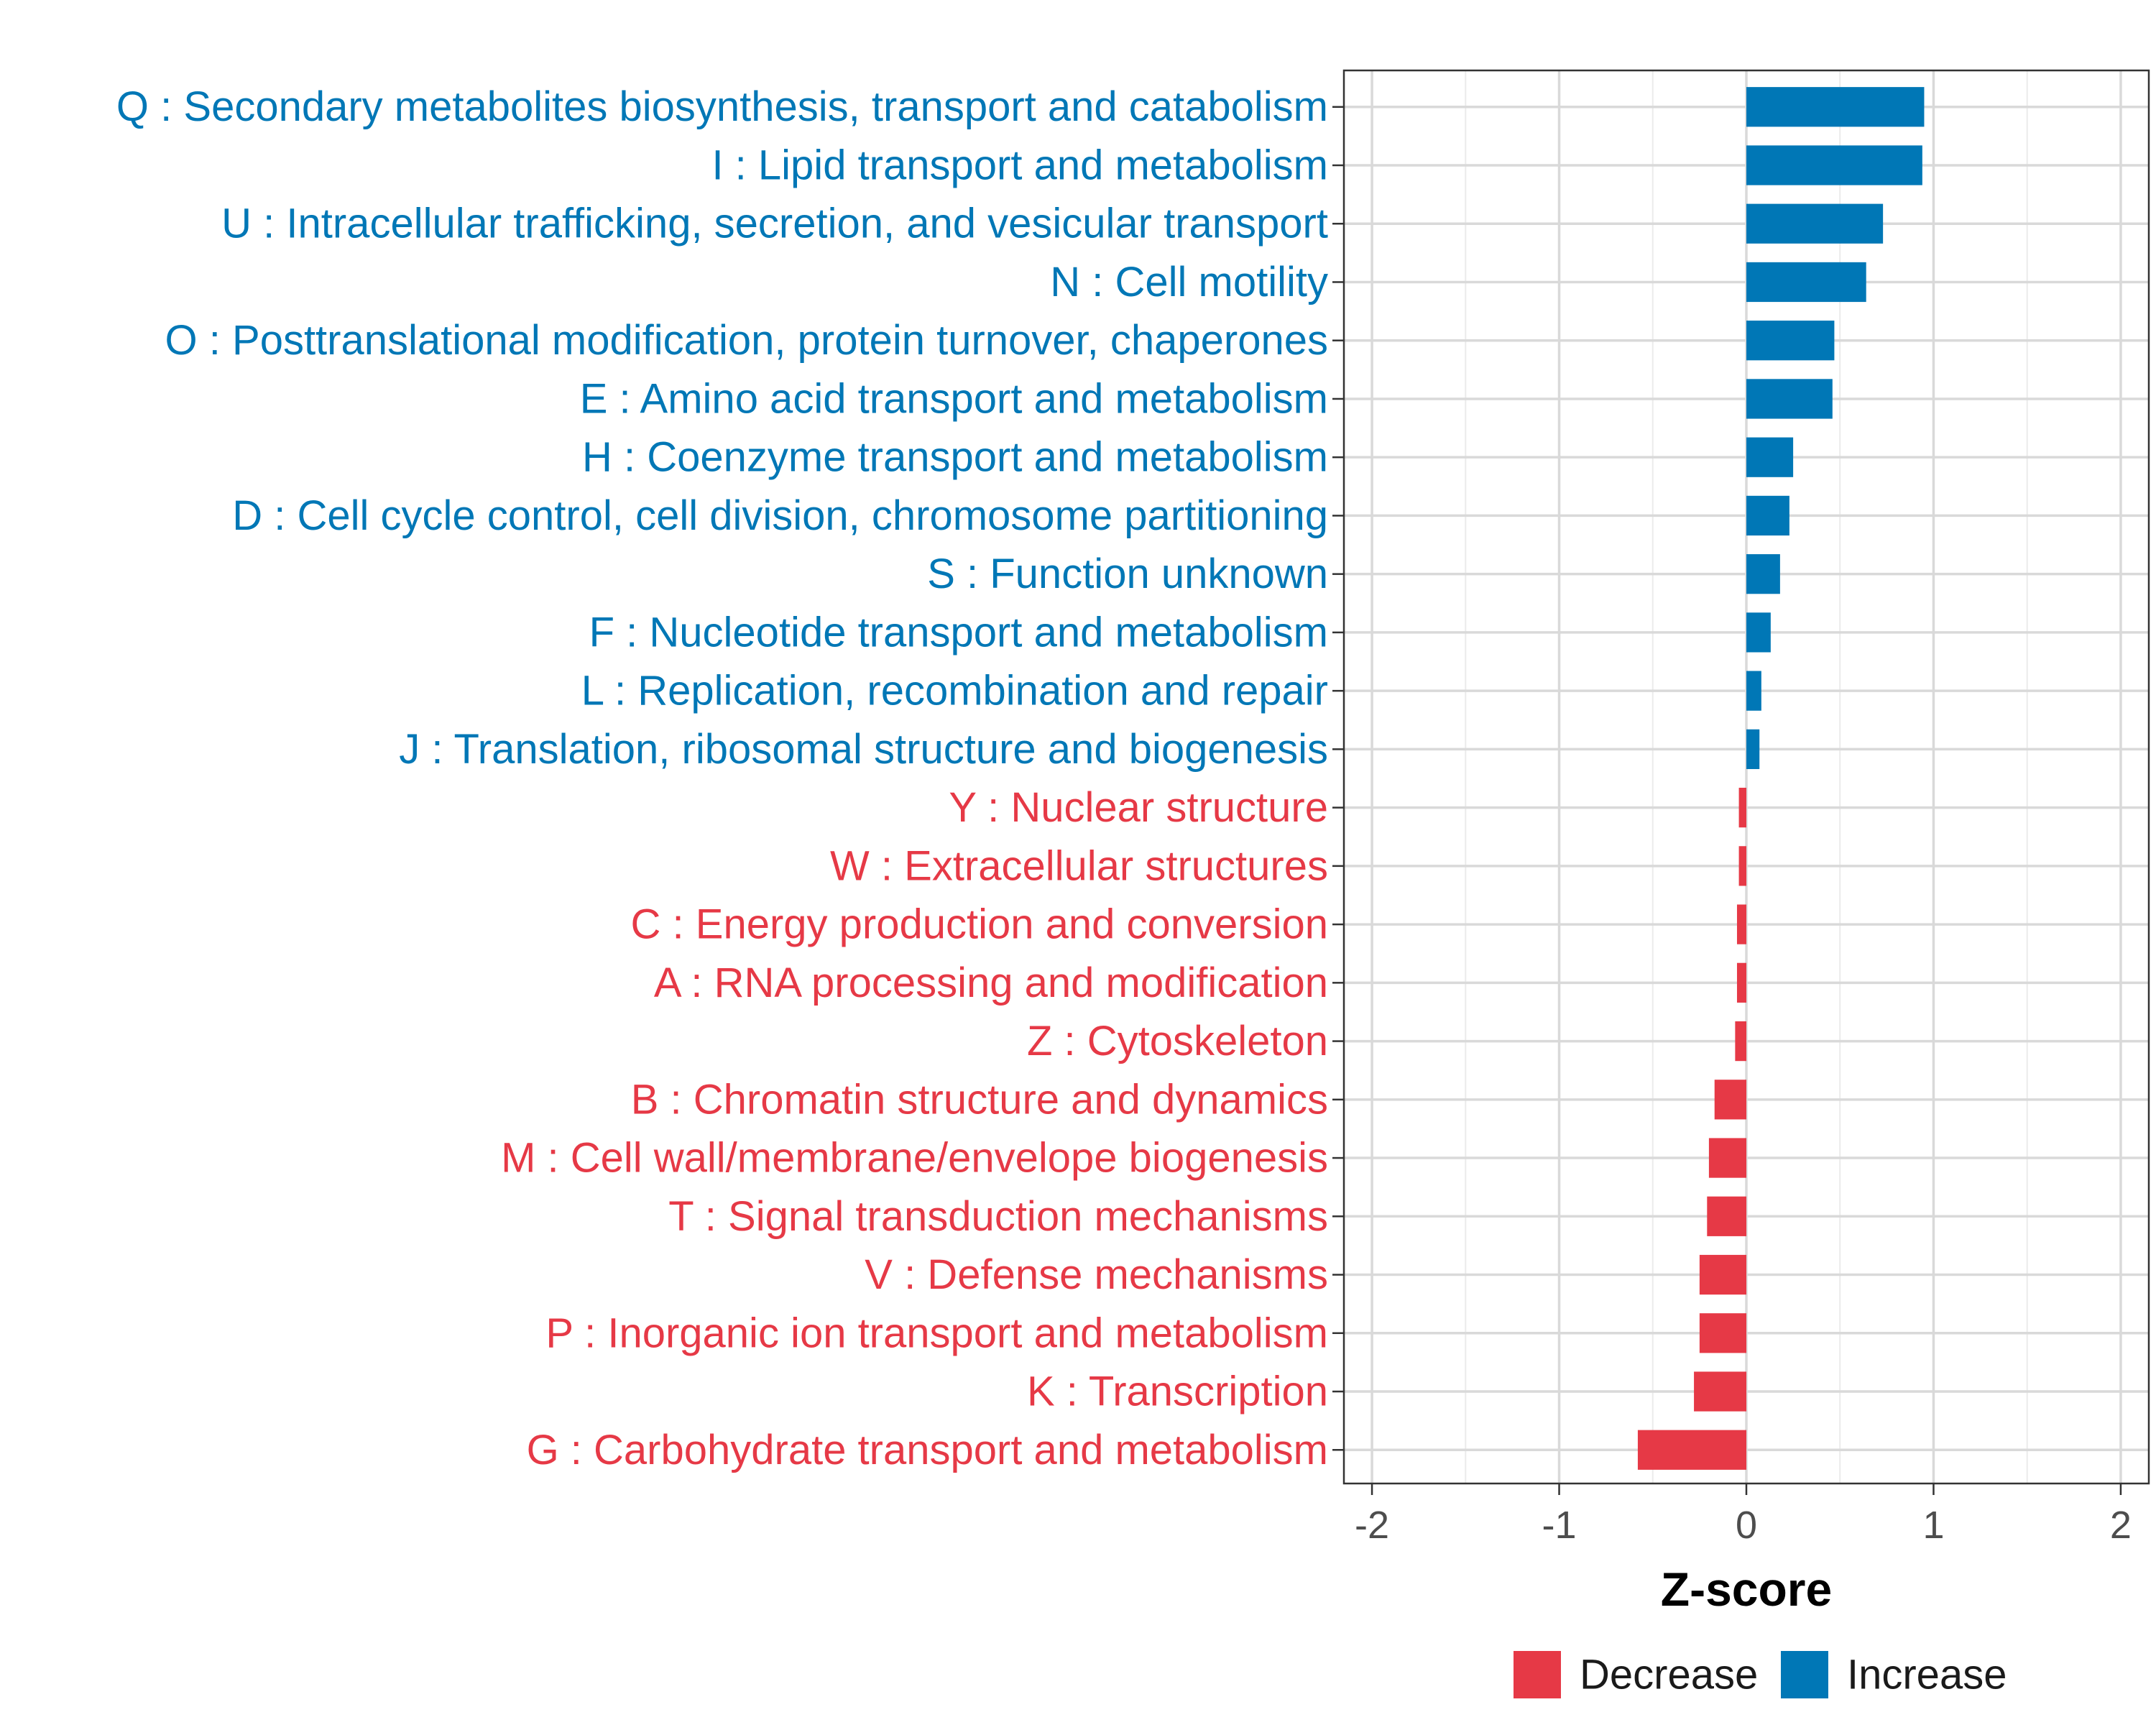 This screenshot has height=1725, width=2156. Describe the element at coordinates (1559, 1525) in the screenshot. I see `x-tick-label: -1` at that location.